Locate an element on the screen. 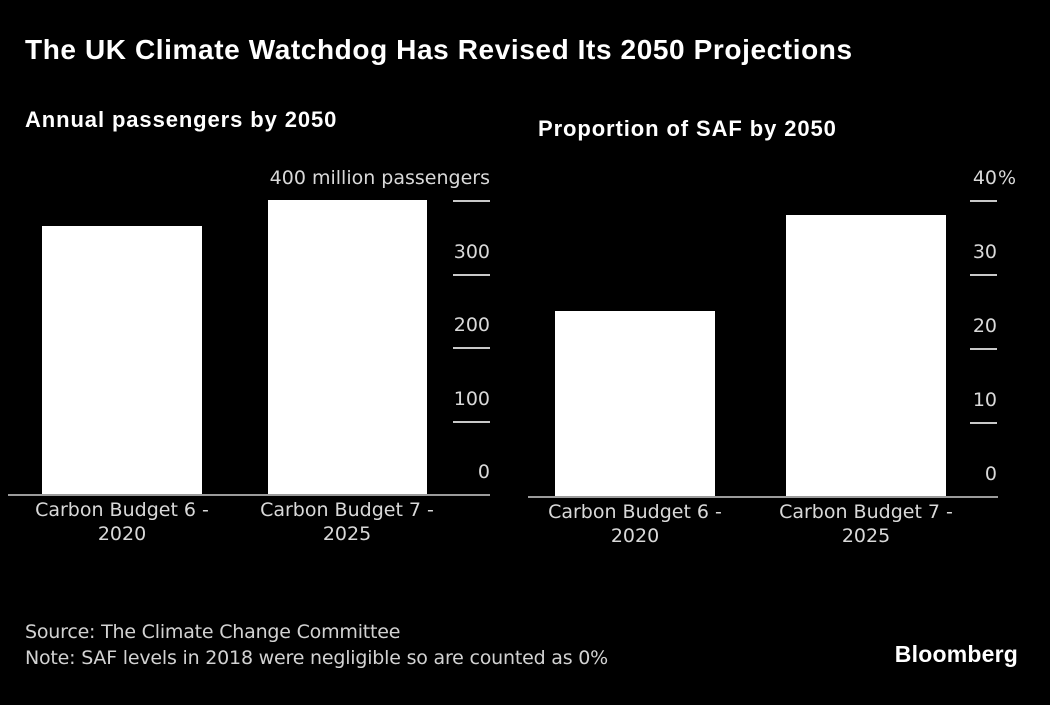 This screenshot has width=1050, height=705. y-tick-label-text: 100 is located at coordinates (471, 399).